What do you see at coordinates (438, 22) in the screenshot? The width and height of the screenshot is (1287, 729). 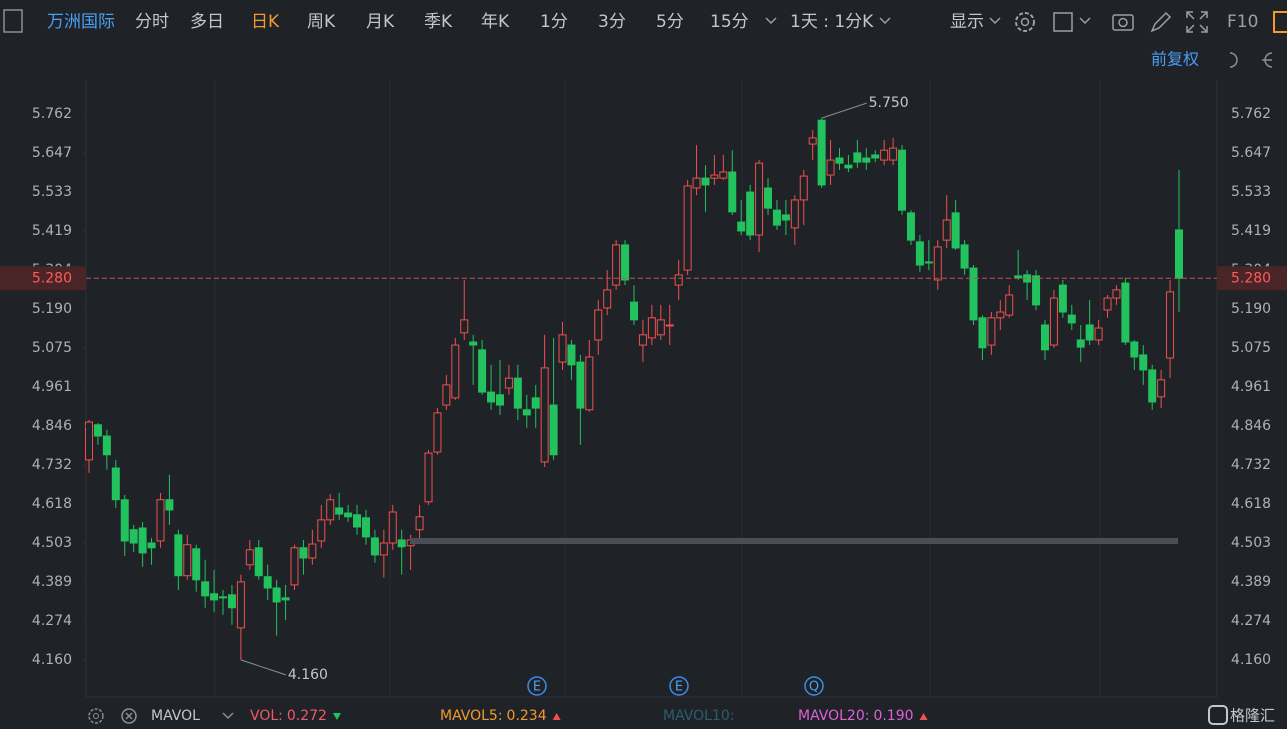 I see `period-tab: 季K` at bounding box center [438, 22].